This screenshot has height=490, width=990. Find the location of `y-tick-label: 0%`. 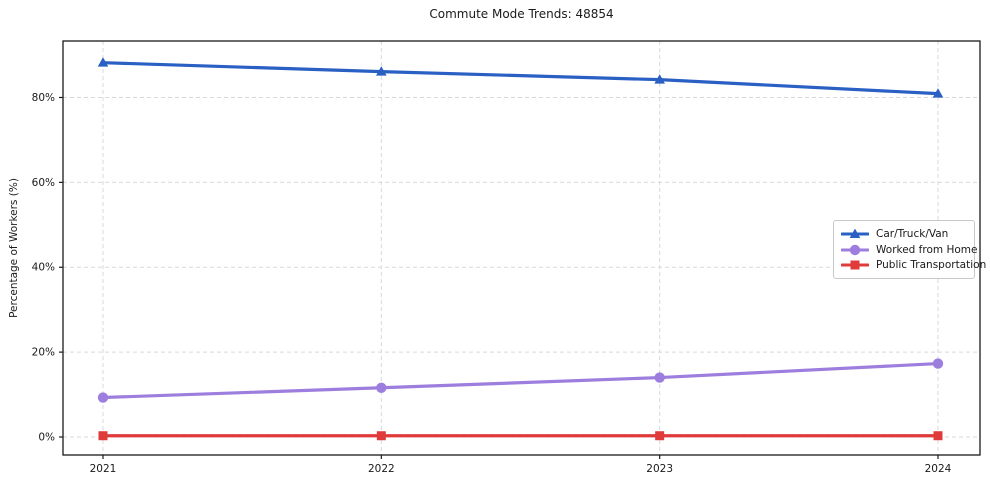

y-tick-label: 0% is located at coordinates (46, 438).